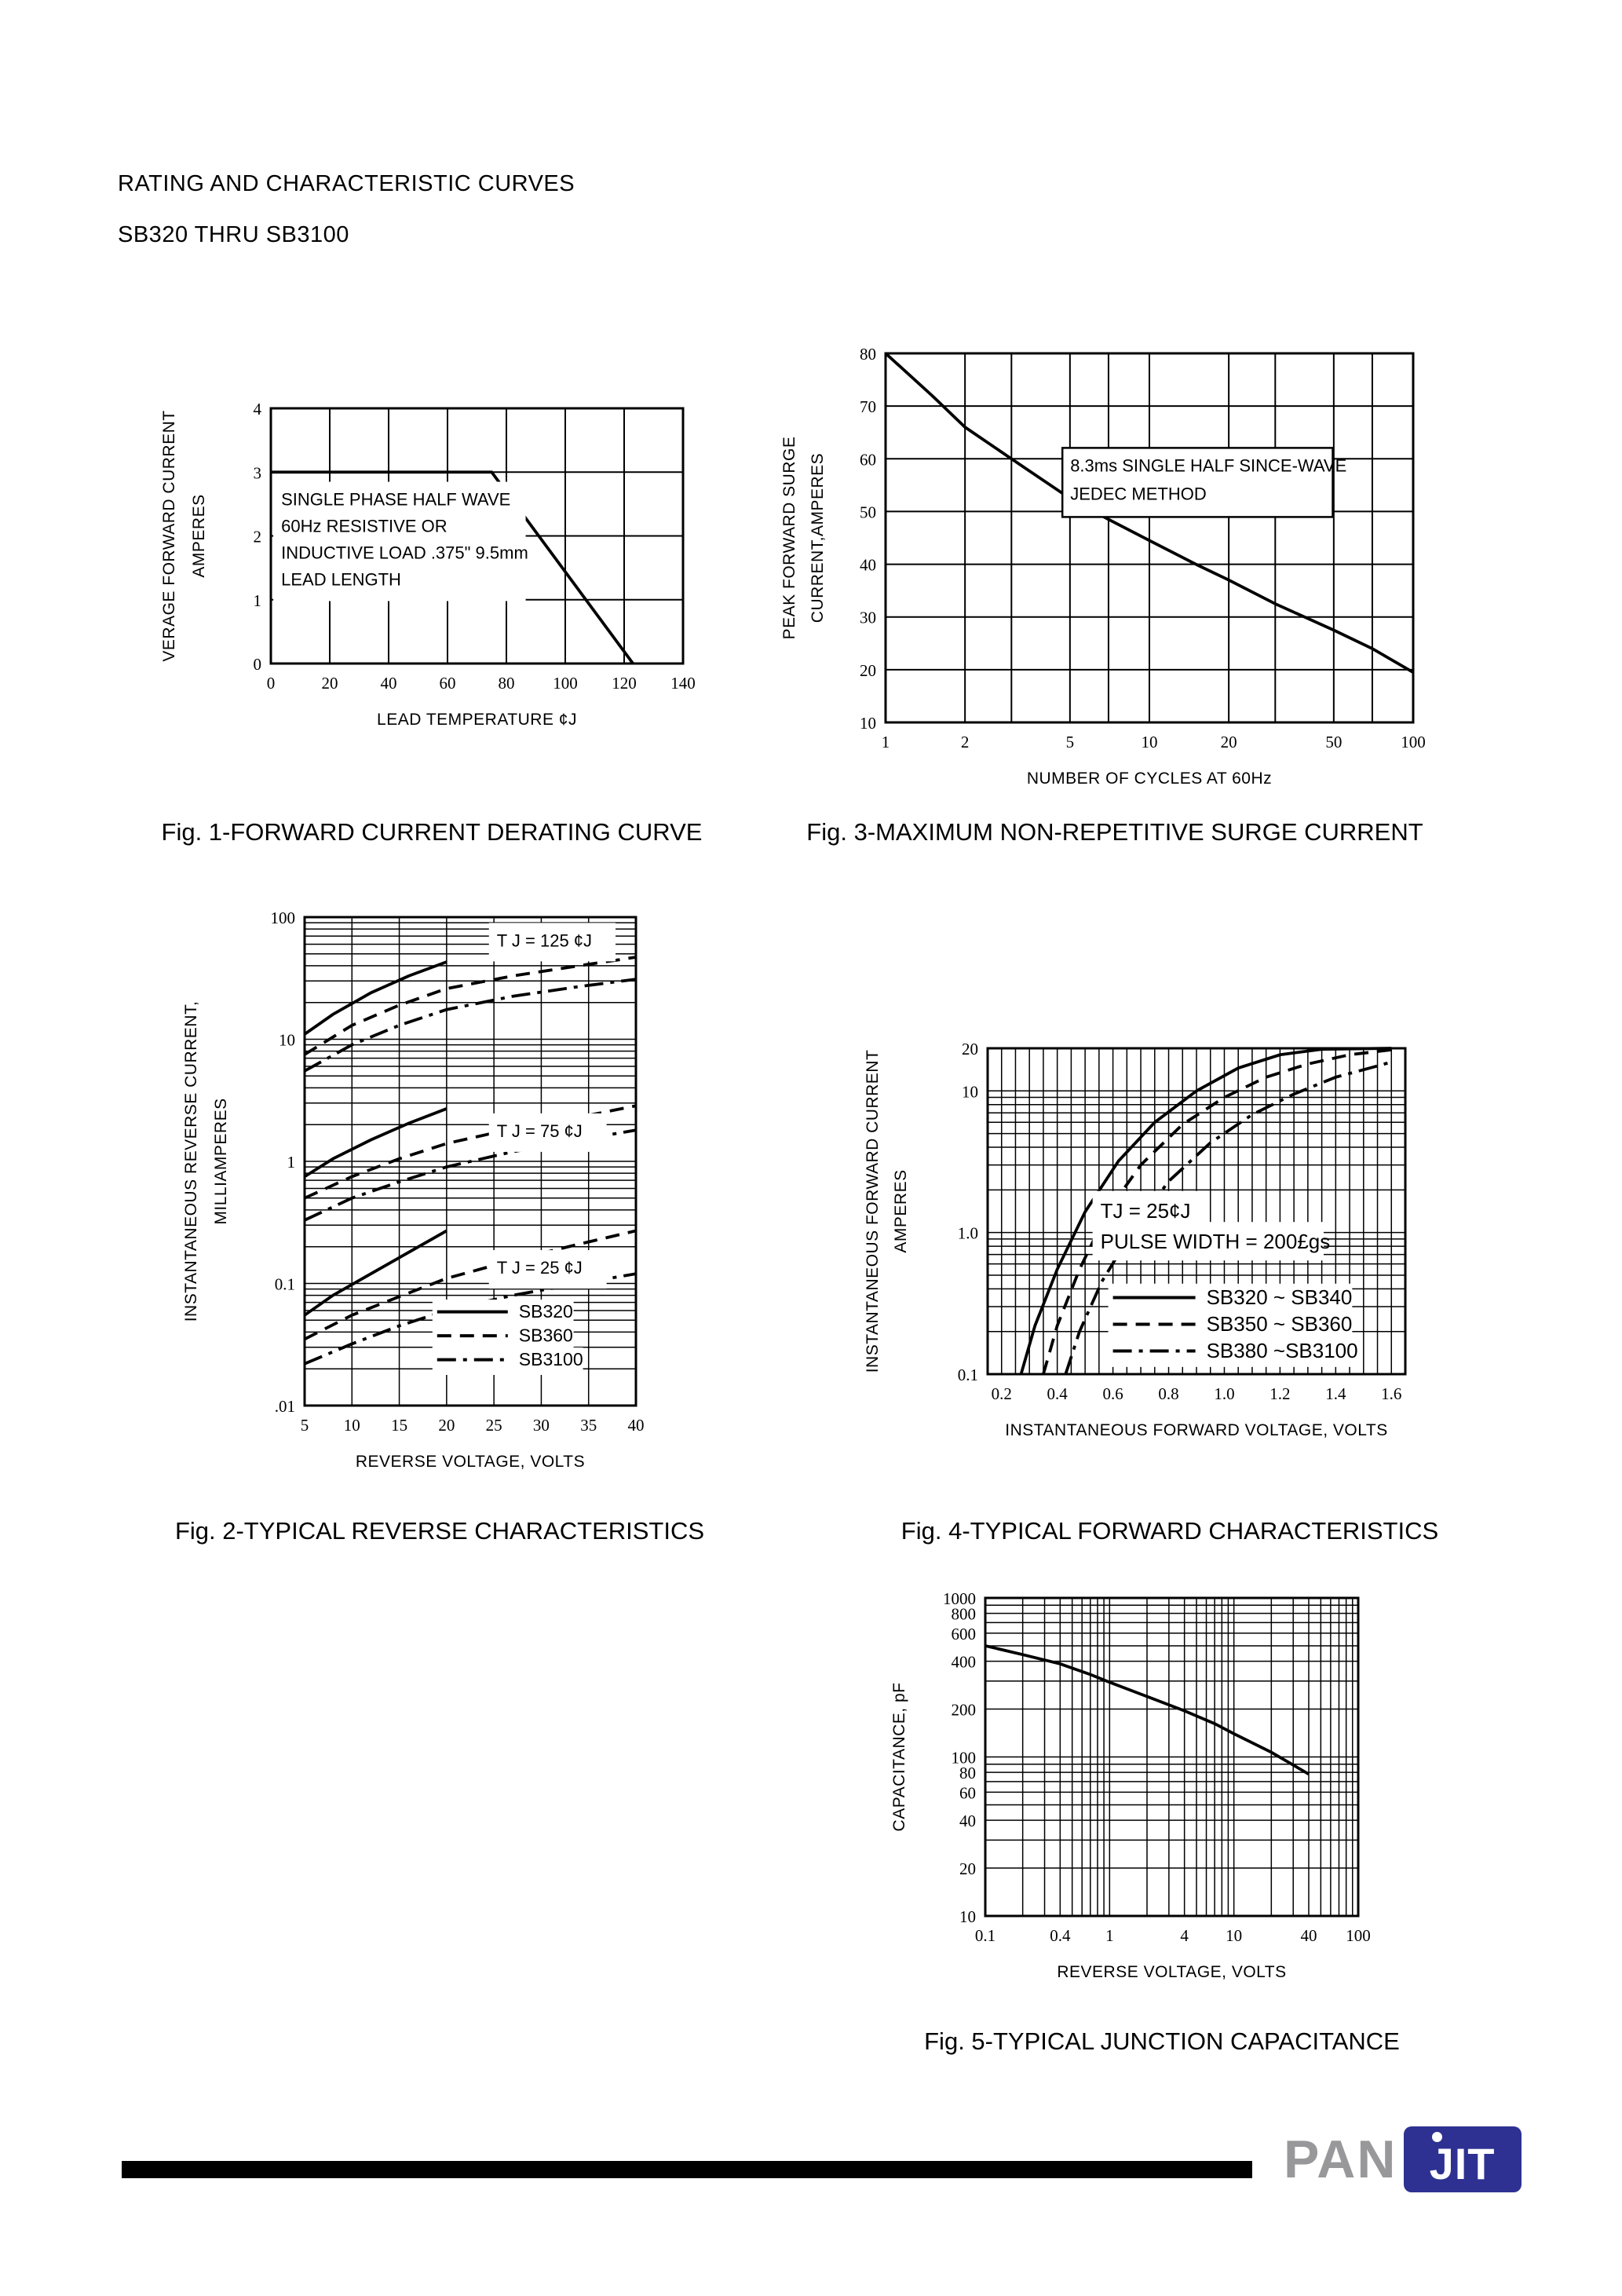  Describe the element at coordinates (494, 1425) in the screenshot. I see `svg-text: 25` at that location.